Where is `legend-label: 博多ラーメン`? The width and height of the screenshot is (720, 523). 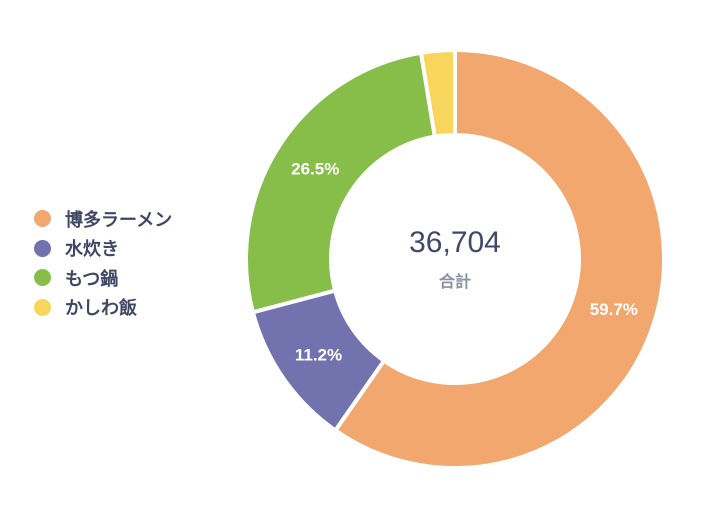 legend-label: 博多ラーメン is located at coordinates (119, 220).